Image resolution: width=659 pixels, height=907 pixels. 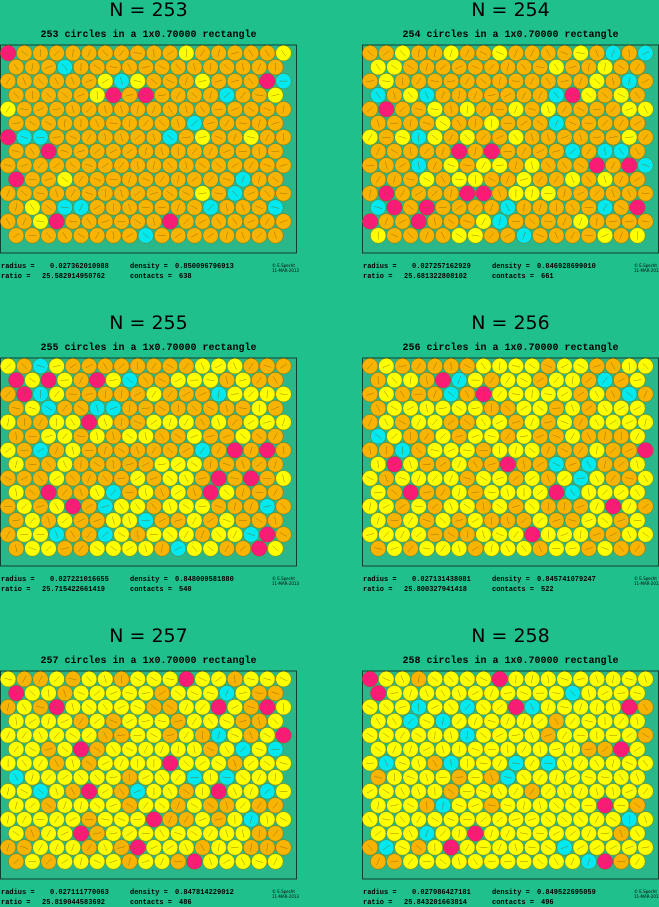 What do you see at coordinates (283, 891) in the screenshot?
I see `credit: © E.Specht` at bounding box center [283, 891].